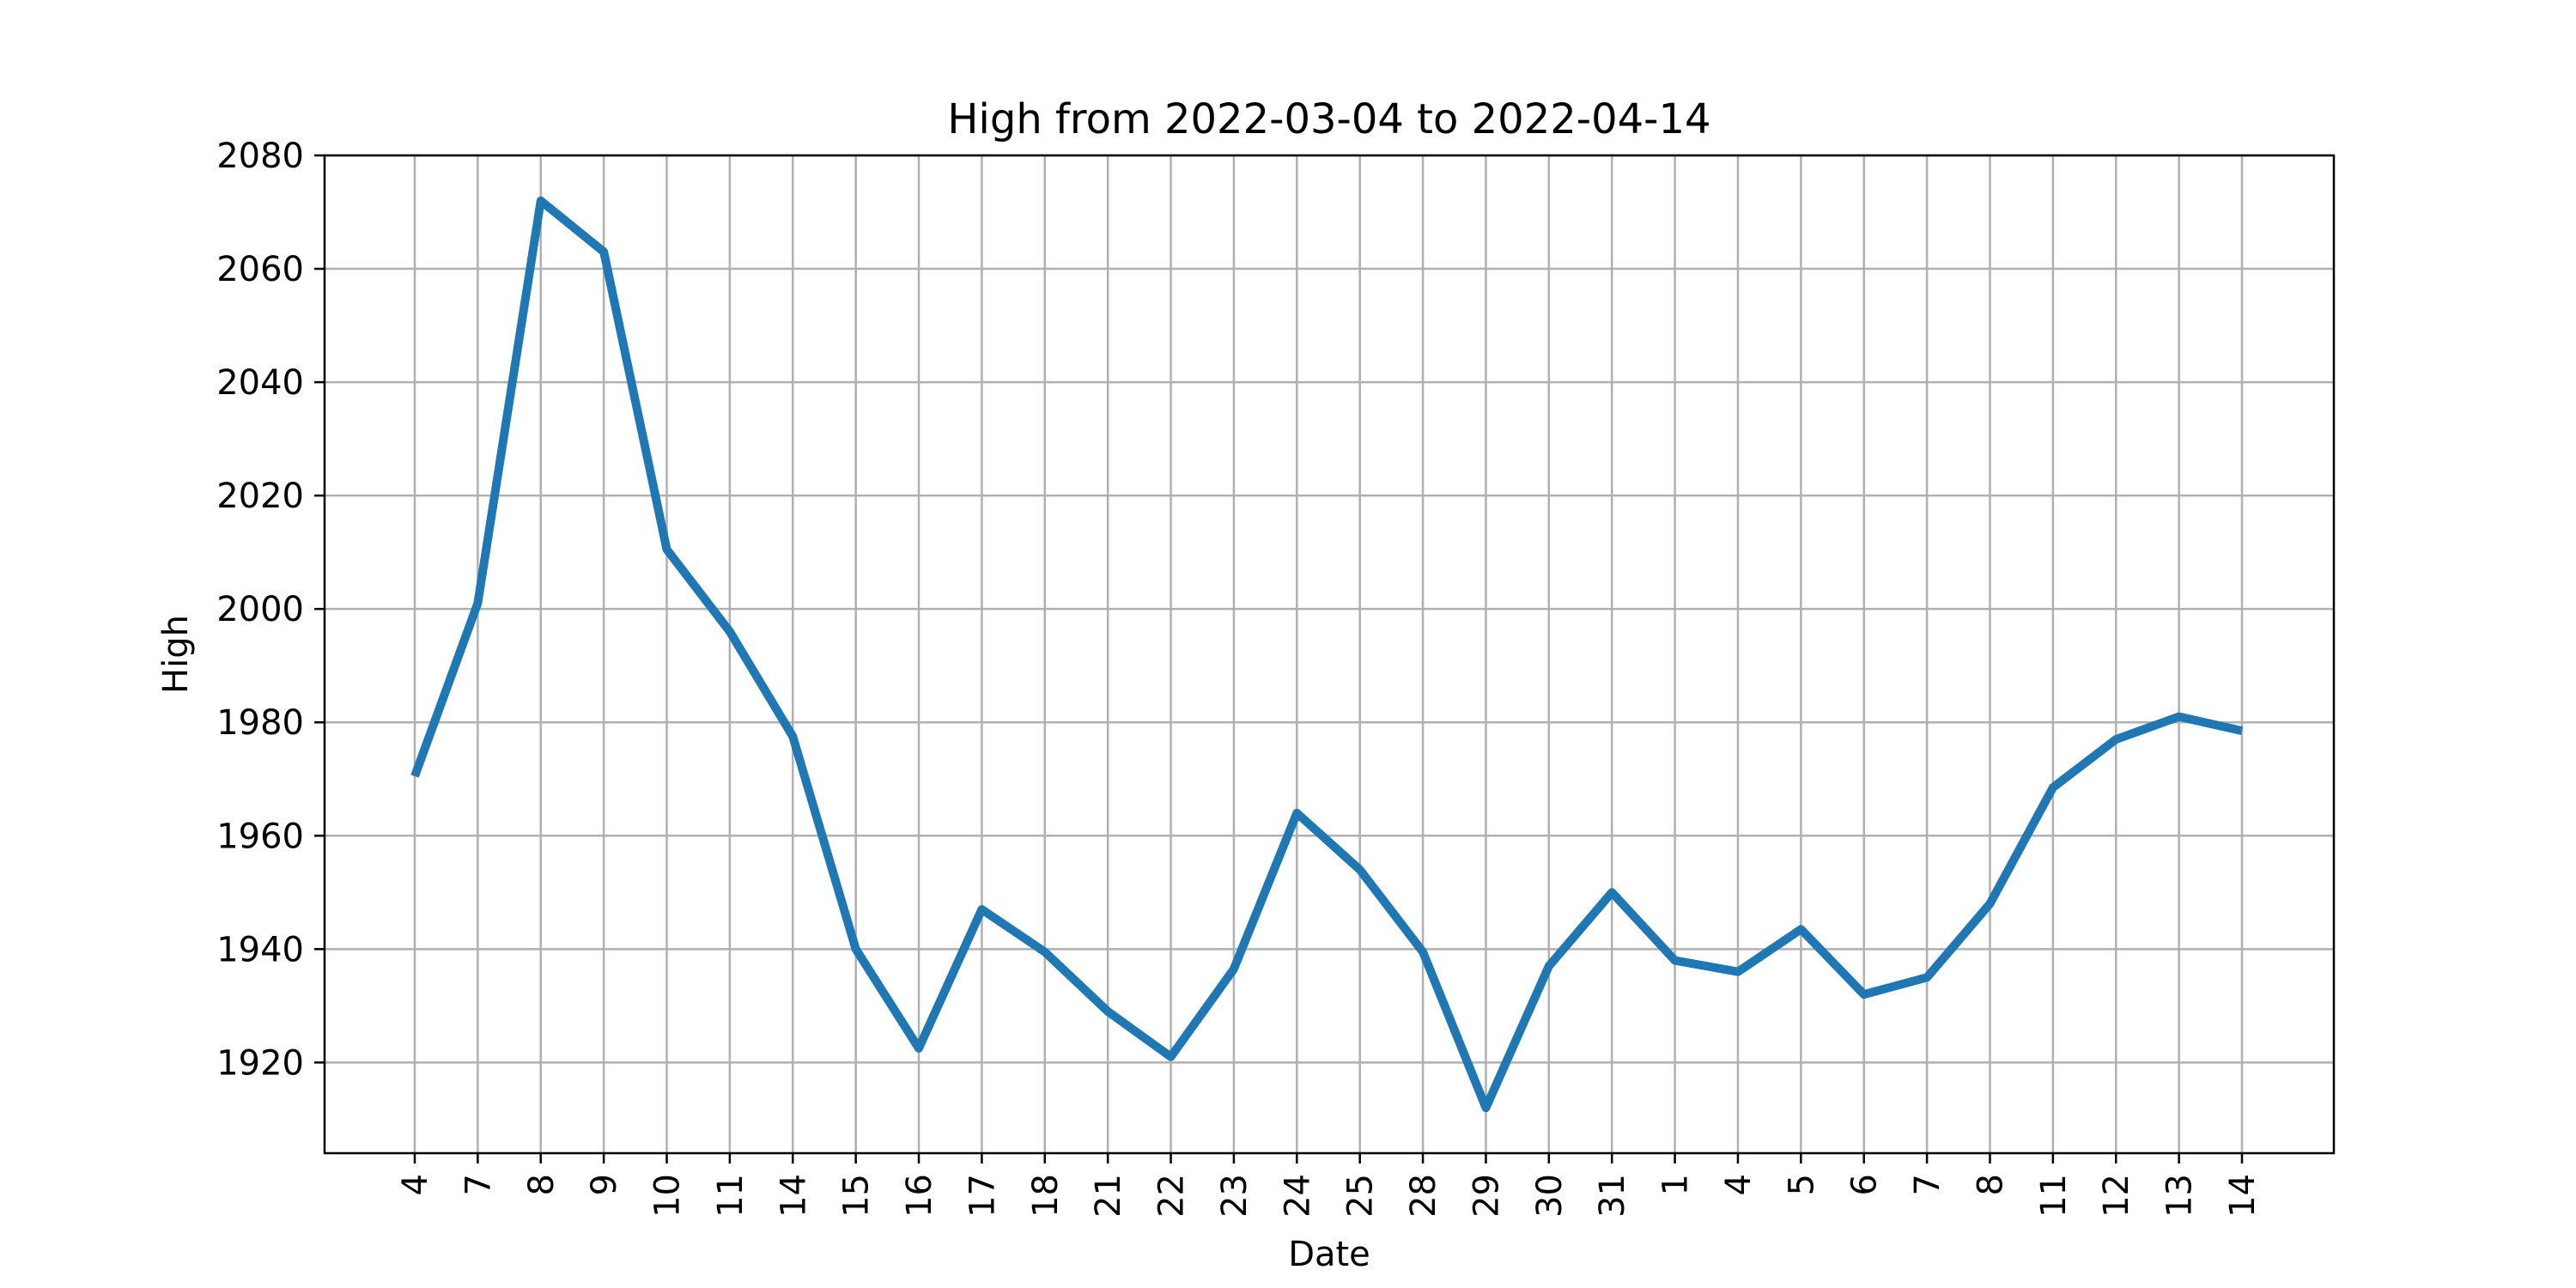 The height and width of the screenshot is (1288, 2576). Describe the element at coordinates (176, 654) in the screenshot. I see `y-axis-label: High` at that location.